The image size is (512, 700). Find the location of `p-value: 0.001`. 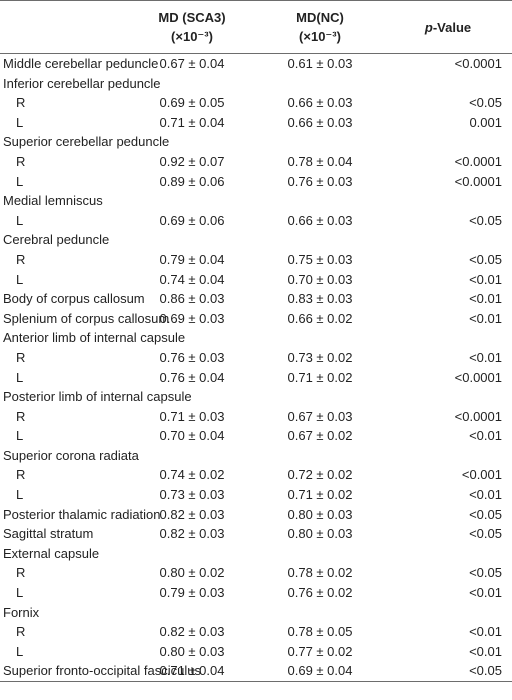

p-value: 0.001 is located at coordinates (485, 122).